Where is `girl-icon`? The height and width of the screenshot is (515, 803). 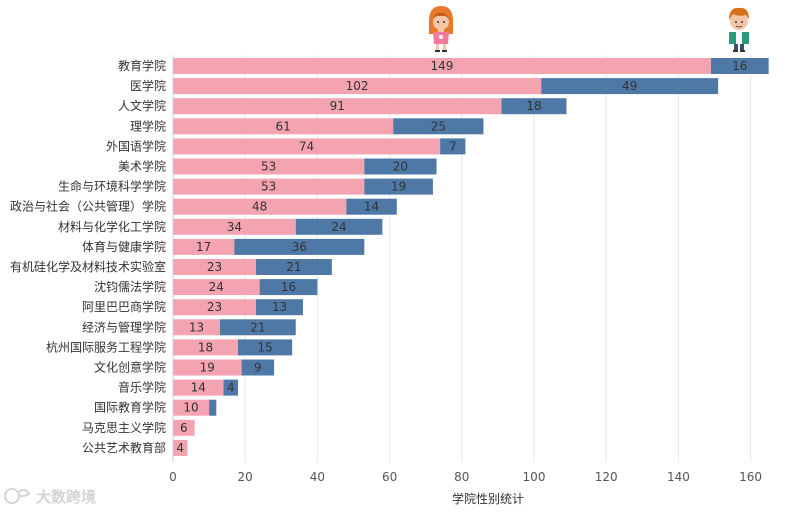
girl-icon is located at coordinates (441, 29).